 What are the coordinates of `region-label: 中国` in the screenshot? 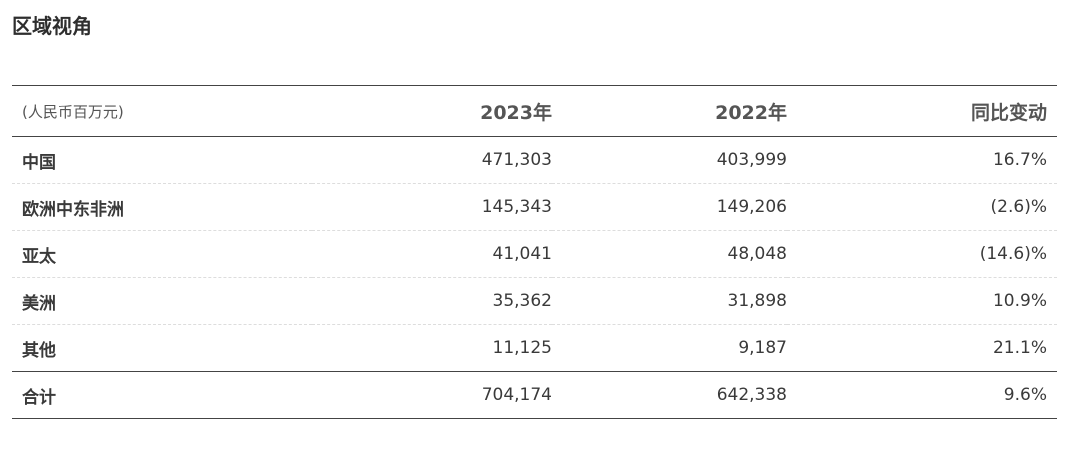 It's located at (162, 160).